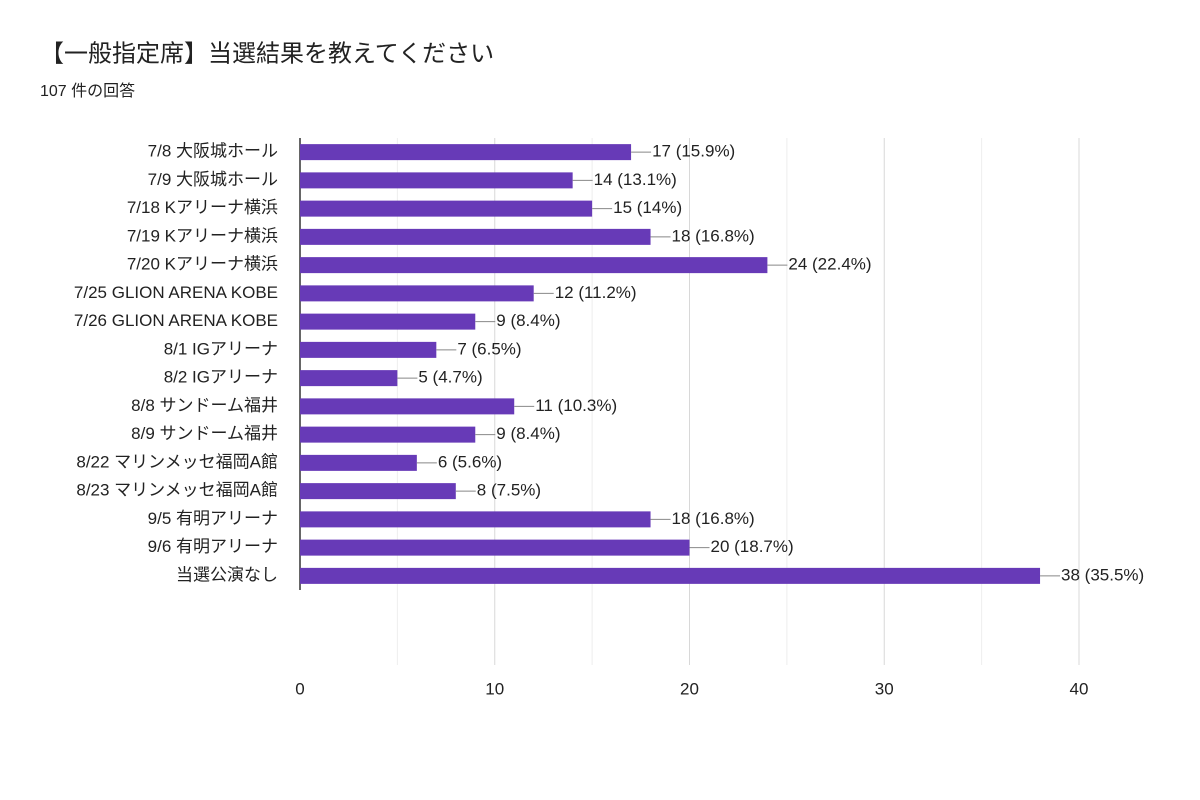 The height and width of the screenshot is (800, 1200). I want to click on y-tick-label: 当選公演なし, so click(227, 574).